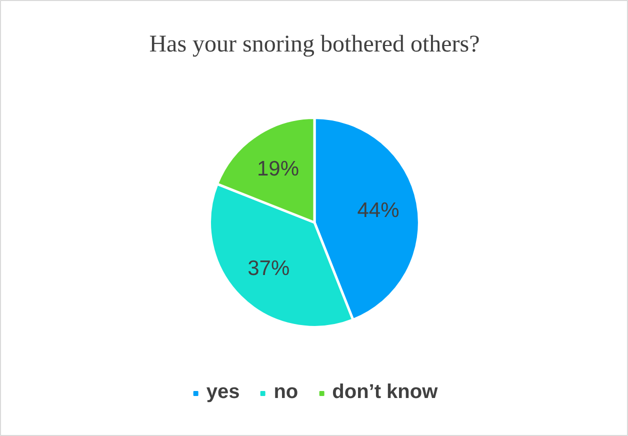 The image size is (628, 436). What do you see at coordinates (286, 392) in the screenshot?
I see `legend-label: no` at bounding box center [286, 392].